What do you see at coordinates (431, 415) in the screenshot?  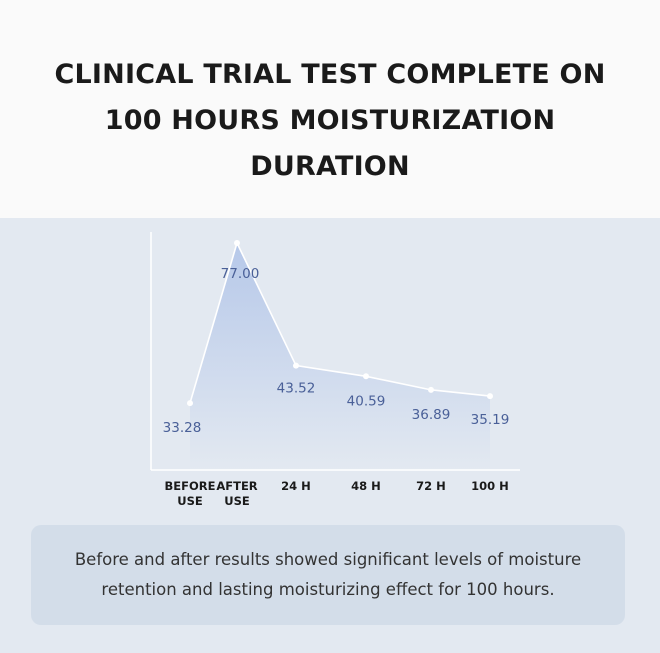 I see `data-label-5: 36.89` at bounding box center [431, 415].